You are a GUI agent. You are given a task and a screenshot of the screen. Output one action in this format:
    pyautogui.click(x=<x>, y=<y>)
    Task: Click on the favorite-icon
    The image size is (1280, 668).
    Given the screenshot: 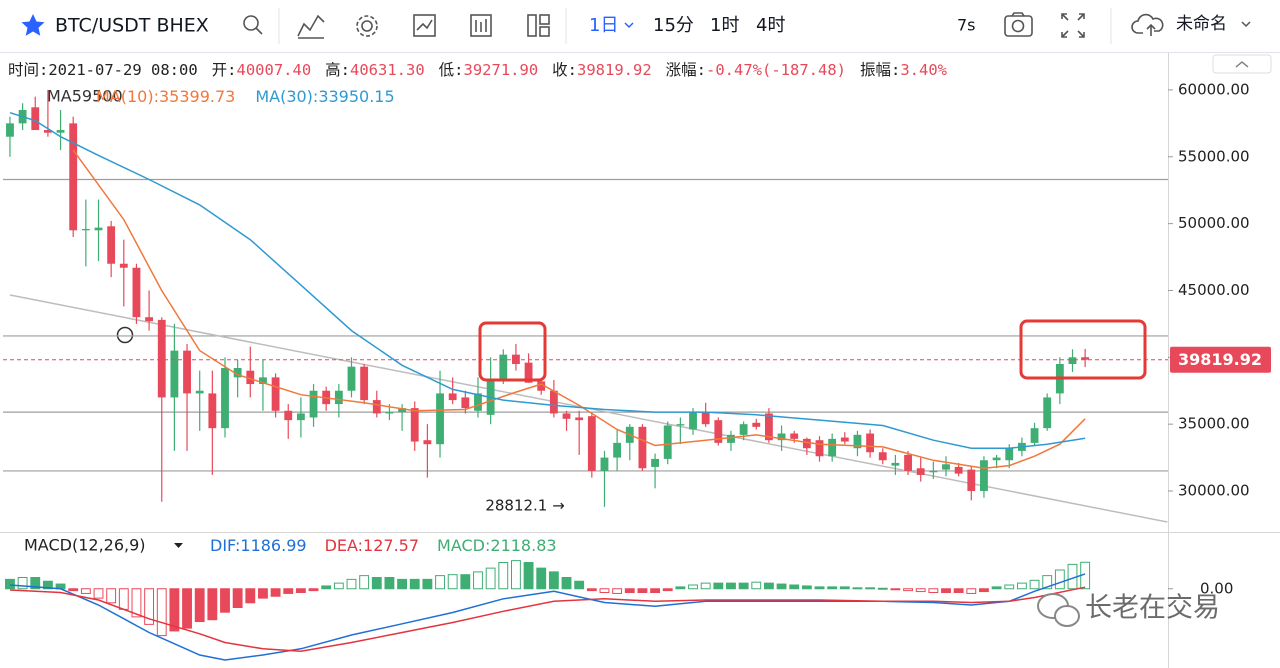 What is the action you would take?
    pyautogui.click(x=33, y=25)
    